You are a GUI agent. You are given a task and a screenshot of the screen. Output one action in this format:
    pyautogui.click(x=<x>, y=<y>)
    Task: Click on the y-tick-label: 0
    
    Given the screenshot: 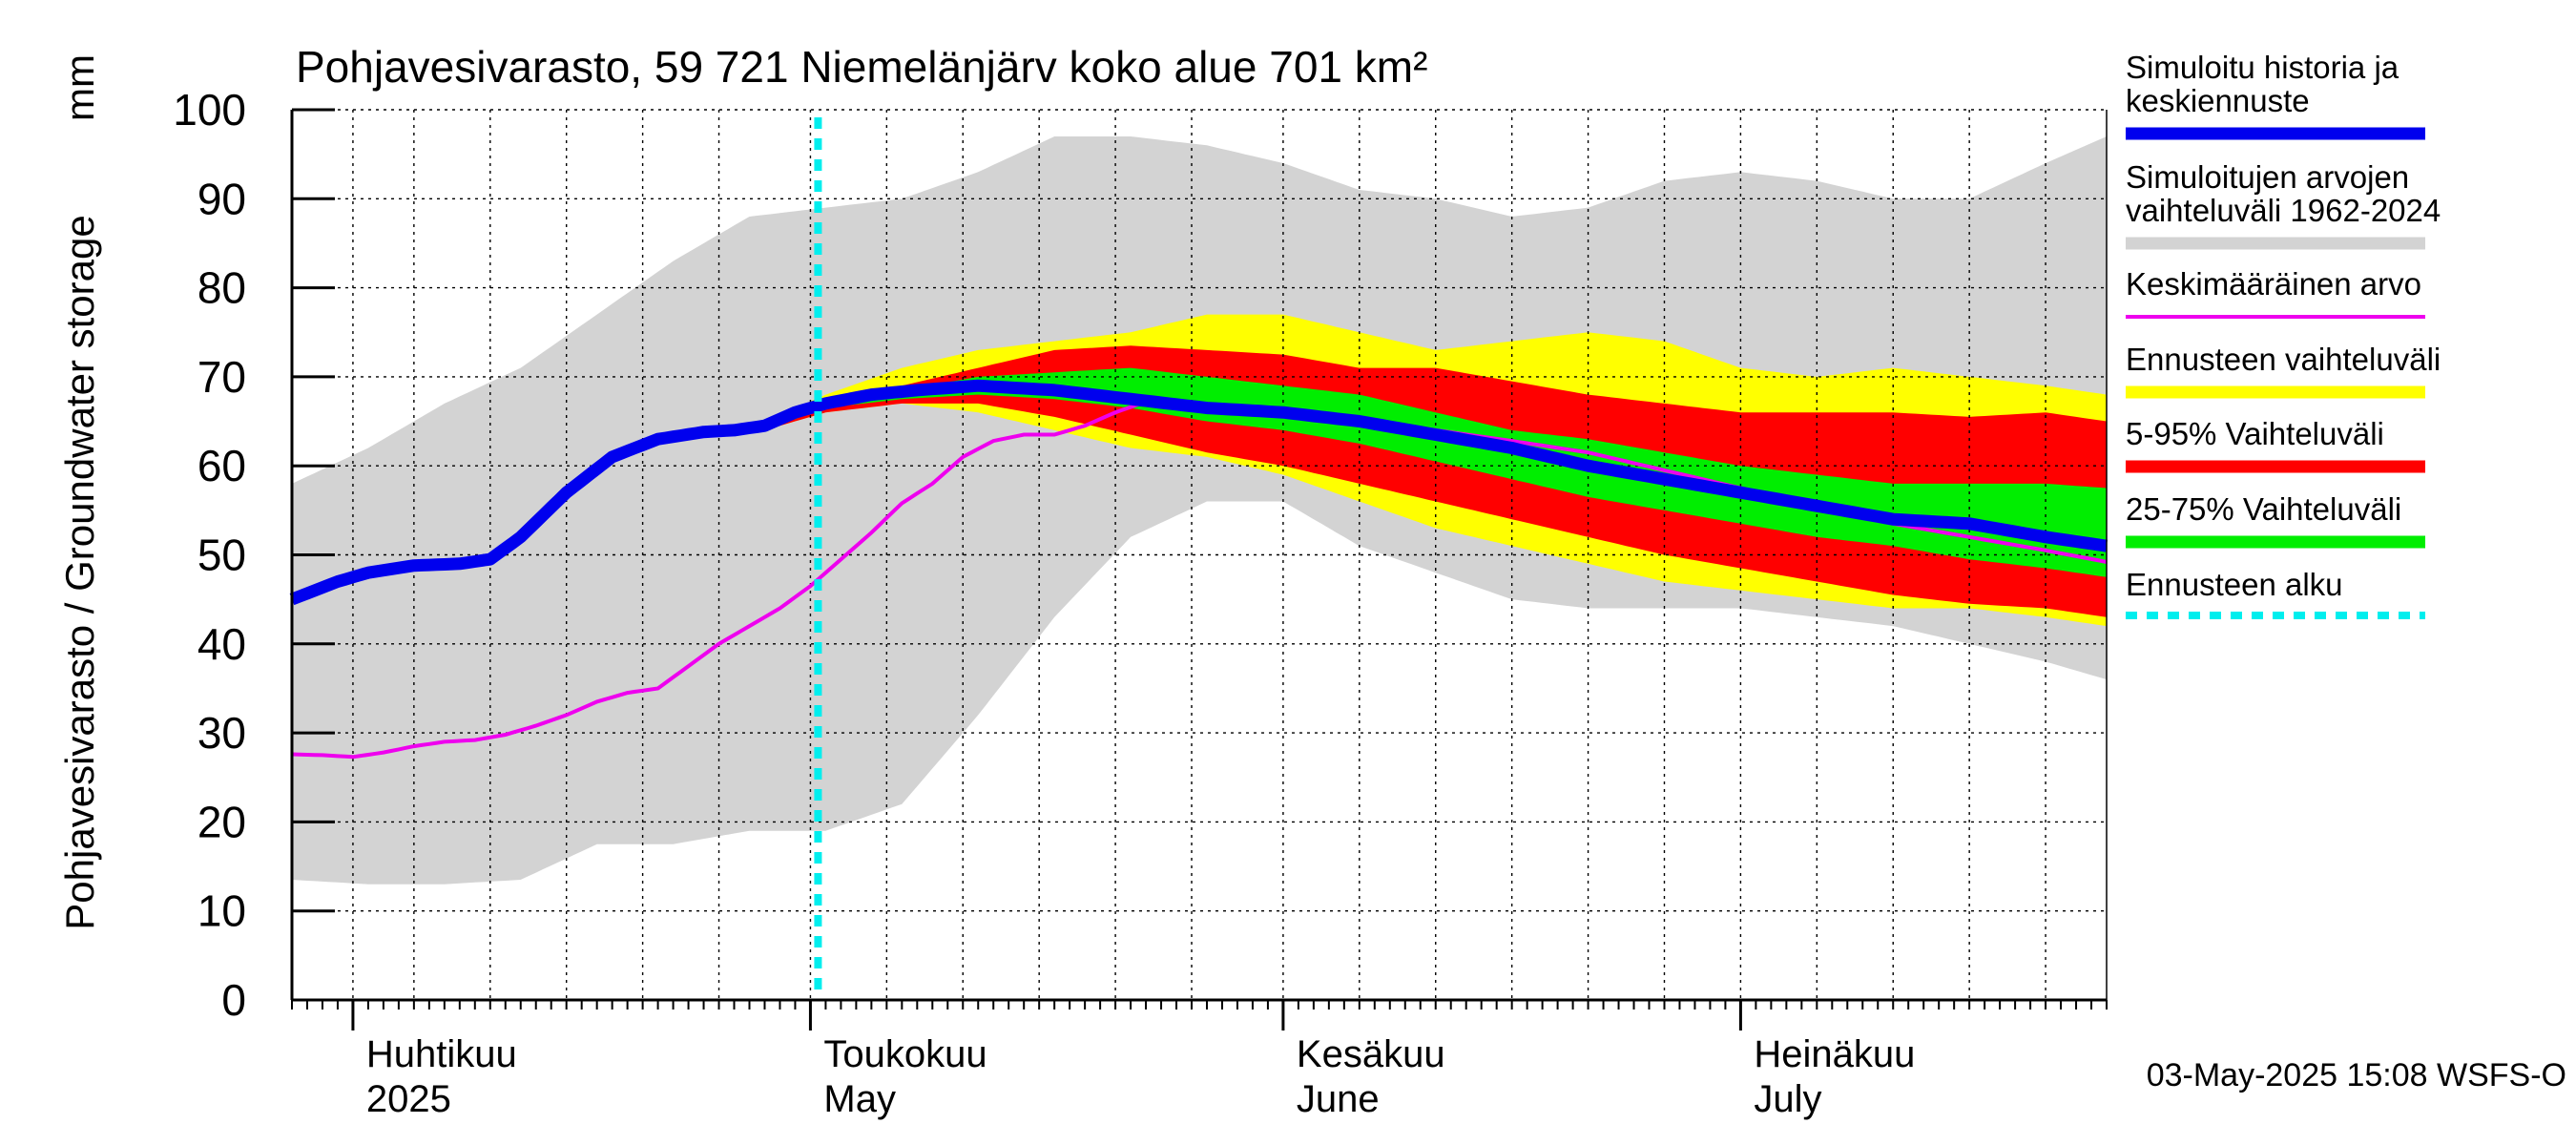 What is the action you would take?
    pyautogui.click(x=233, y=1000)
    